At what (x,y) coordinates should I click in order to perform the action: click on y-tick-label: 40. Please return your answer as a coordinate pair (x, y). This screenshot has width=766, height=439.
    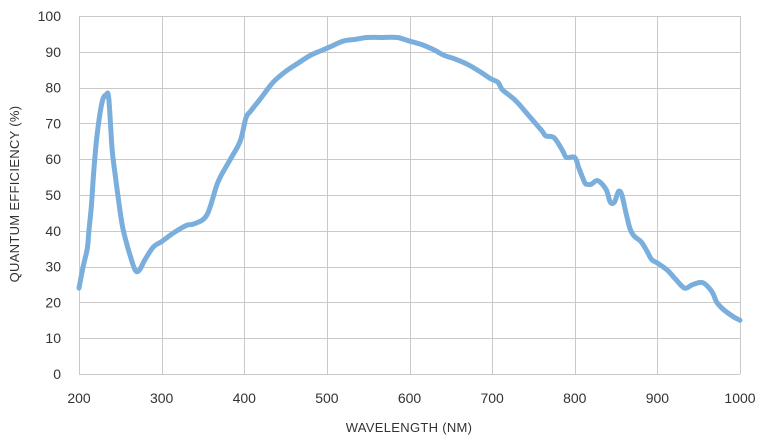
    Looking at the image, I should click on (53, 231).